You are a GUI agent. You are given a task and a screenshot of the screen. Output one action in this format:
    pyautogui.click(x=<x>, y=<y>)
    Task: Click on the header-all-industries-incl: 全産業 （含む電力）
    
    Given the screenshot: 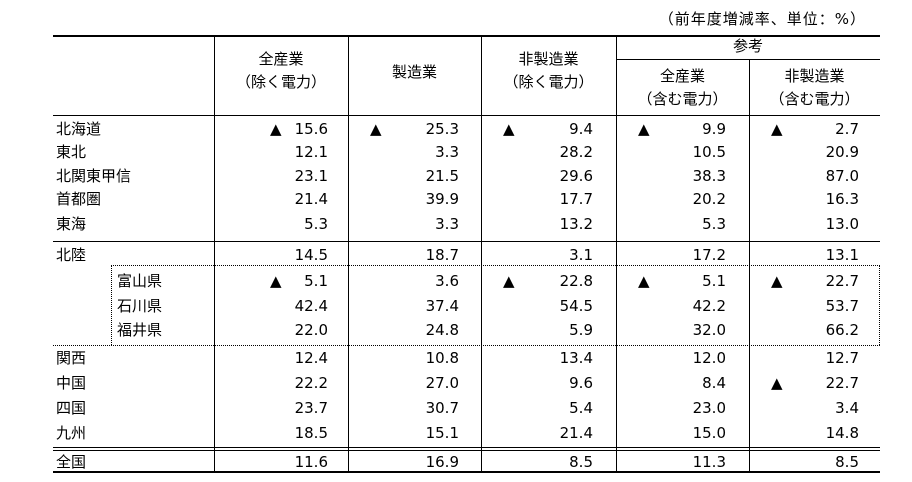 What is the action you would take?
    pyautogui.click(x=682, y=88)
    